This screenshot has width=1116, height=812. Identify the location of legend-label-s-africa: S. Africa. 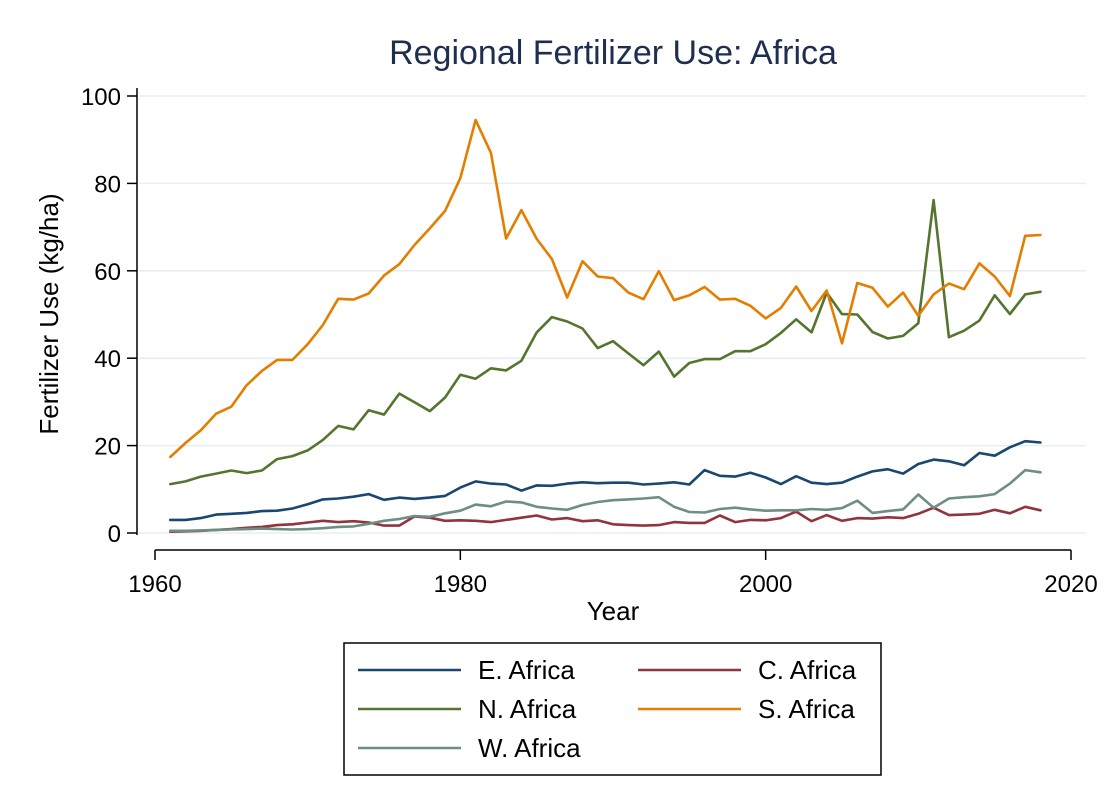
(806, 709).